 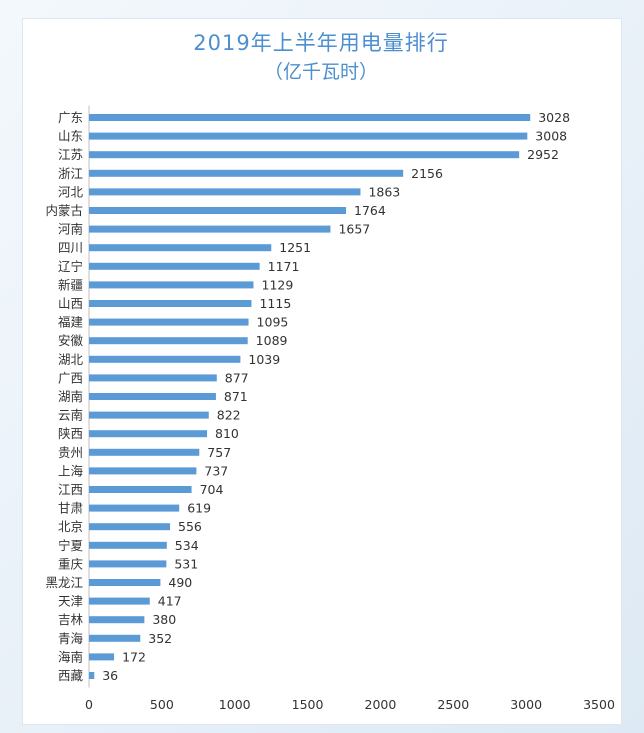 I want to click on category-label: 广西, so click(x=70, y=377).